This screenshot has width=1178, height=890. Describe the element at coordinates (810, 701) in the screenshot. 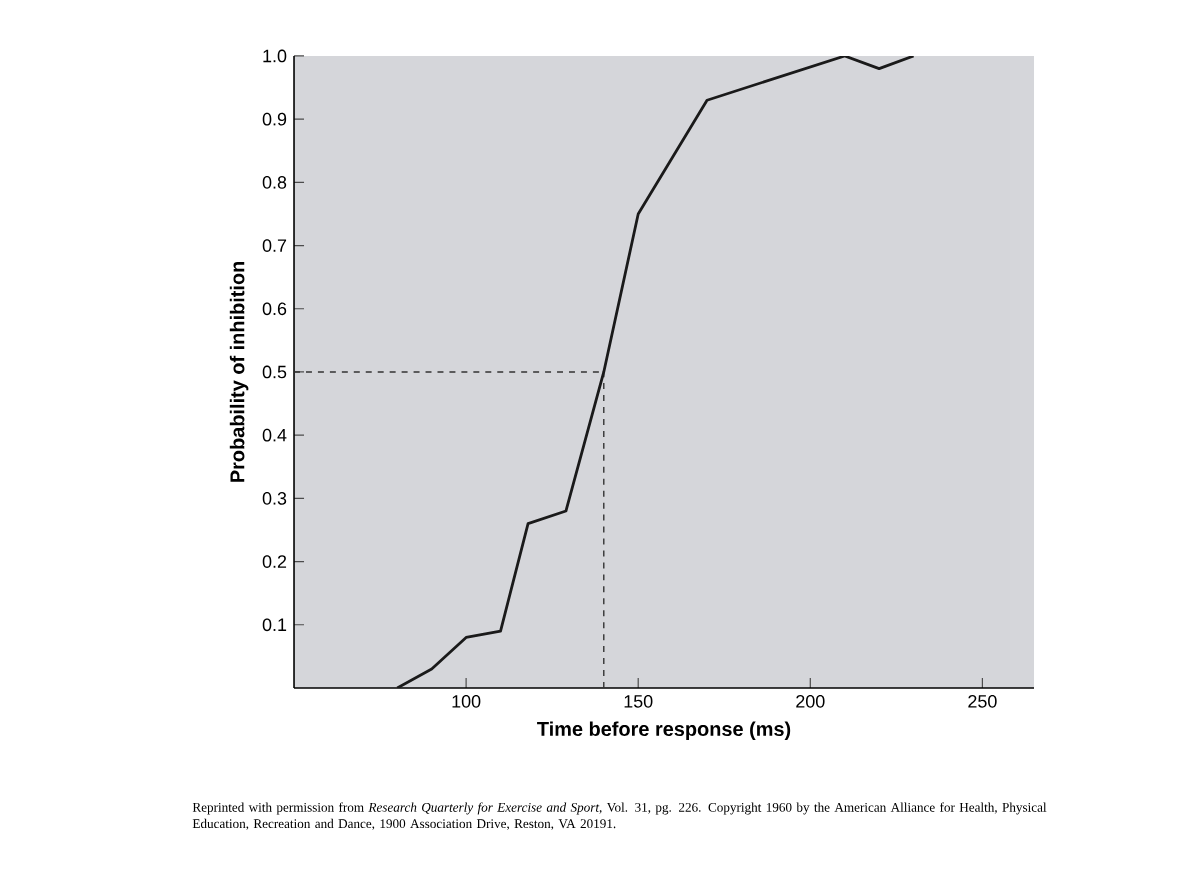

I see `x-tick-label: 200` at that location.